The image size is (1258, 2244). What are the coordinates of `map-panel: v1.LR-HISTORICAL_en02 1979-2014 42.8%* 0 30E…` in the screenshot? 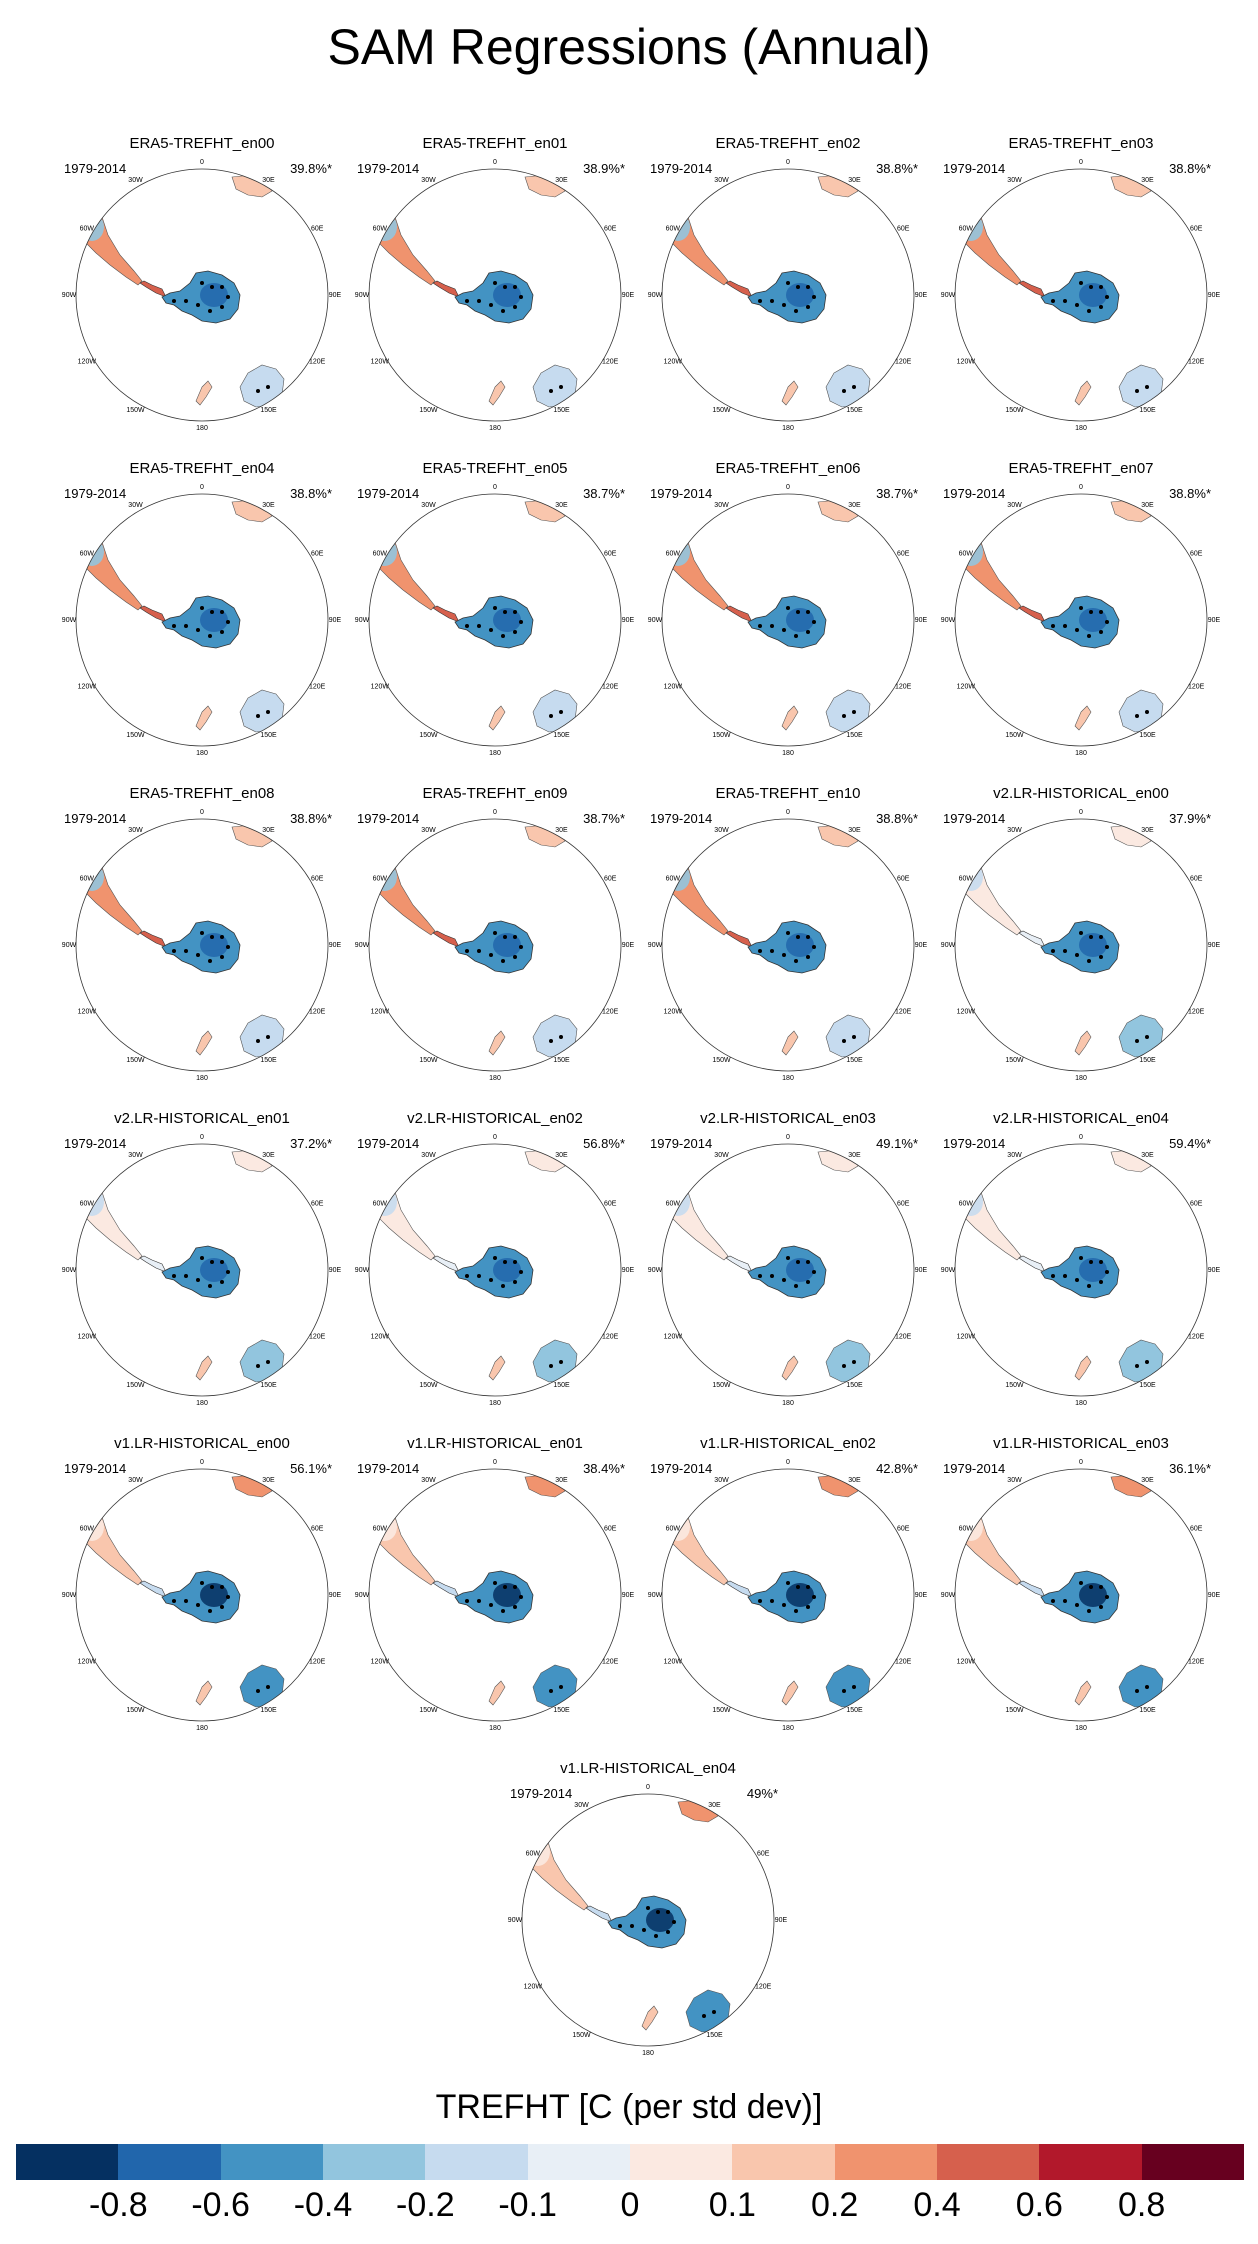 It's located at (788, 1585).